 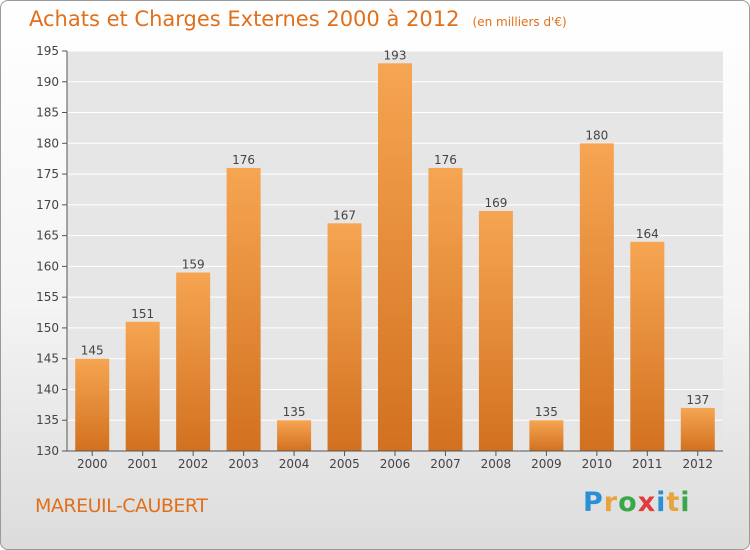 I want to click on data-label: 167, so click(x=344, y=215).